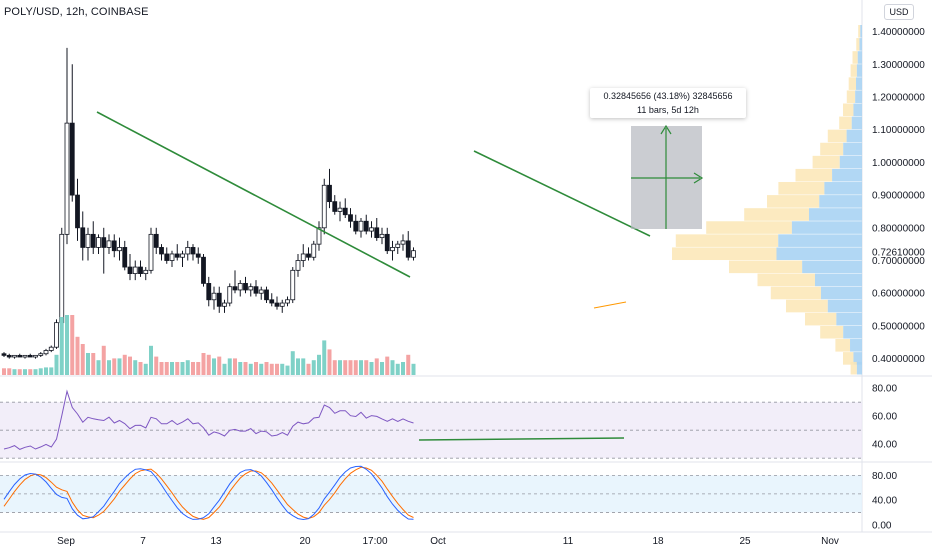  What do you see at coordinates (745, 541) in the screenshot?
I see `time-tick-label: 25` at bounding box center [745, 541].